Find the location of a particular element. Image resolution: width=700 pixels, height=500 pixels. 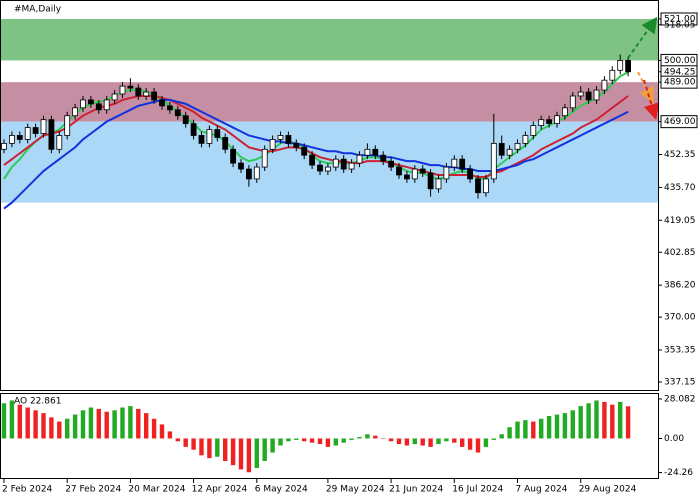

x-tick-label: 7 Aug 2024 is located at coordinates (542, 490).